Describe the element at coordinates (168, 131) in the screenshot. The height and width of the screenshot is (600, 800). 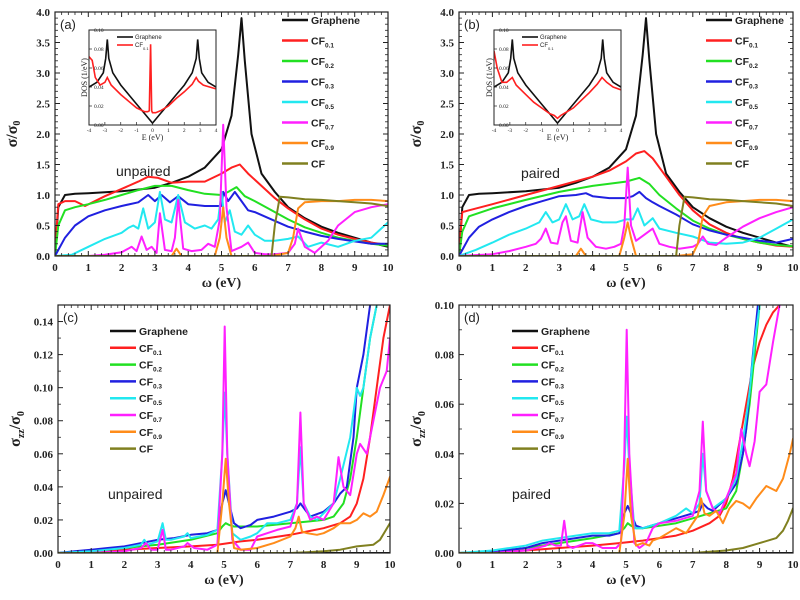
I see `inset-x-tick-label: 1` at that location.